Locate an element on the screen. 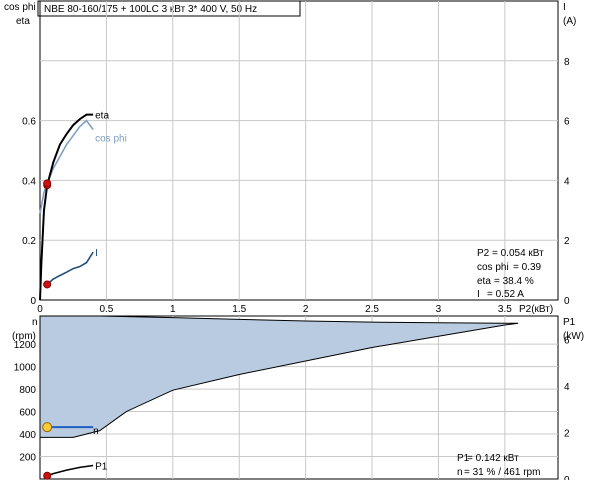 The width and height of the screenshot is (592, 480). y-tick-label-left: 0.6 is located at coordinates (29, 122).